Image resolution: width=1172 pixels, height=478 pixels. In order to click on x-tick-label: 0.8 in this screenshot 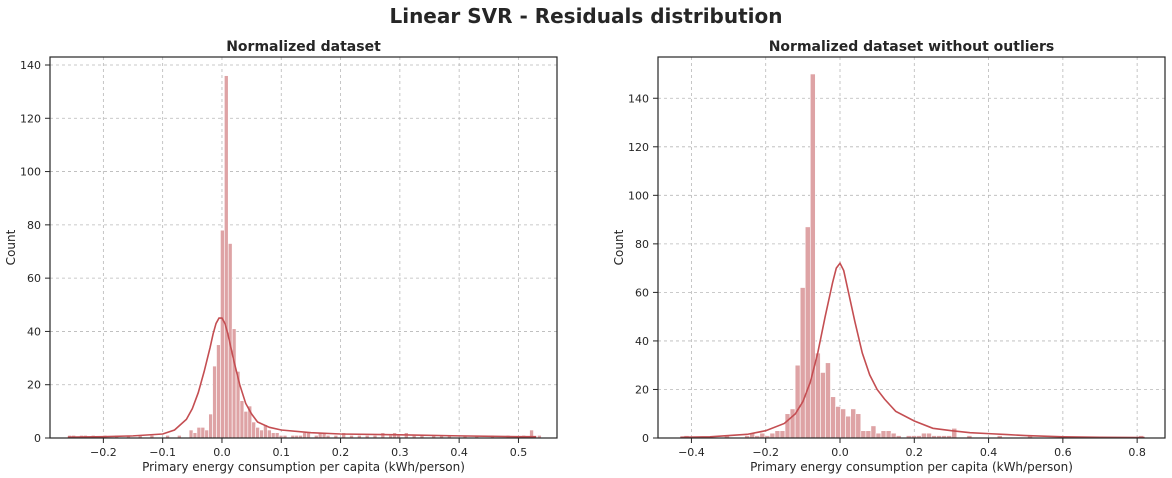, I will do `click(1137, 452)`.